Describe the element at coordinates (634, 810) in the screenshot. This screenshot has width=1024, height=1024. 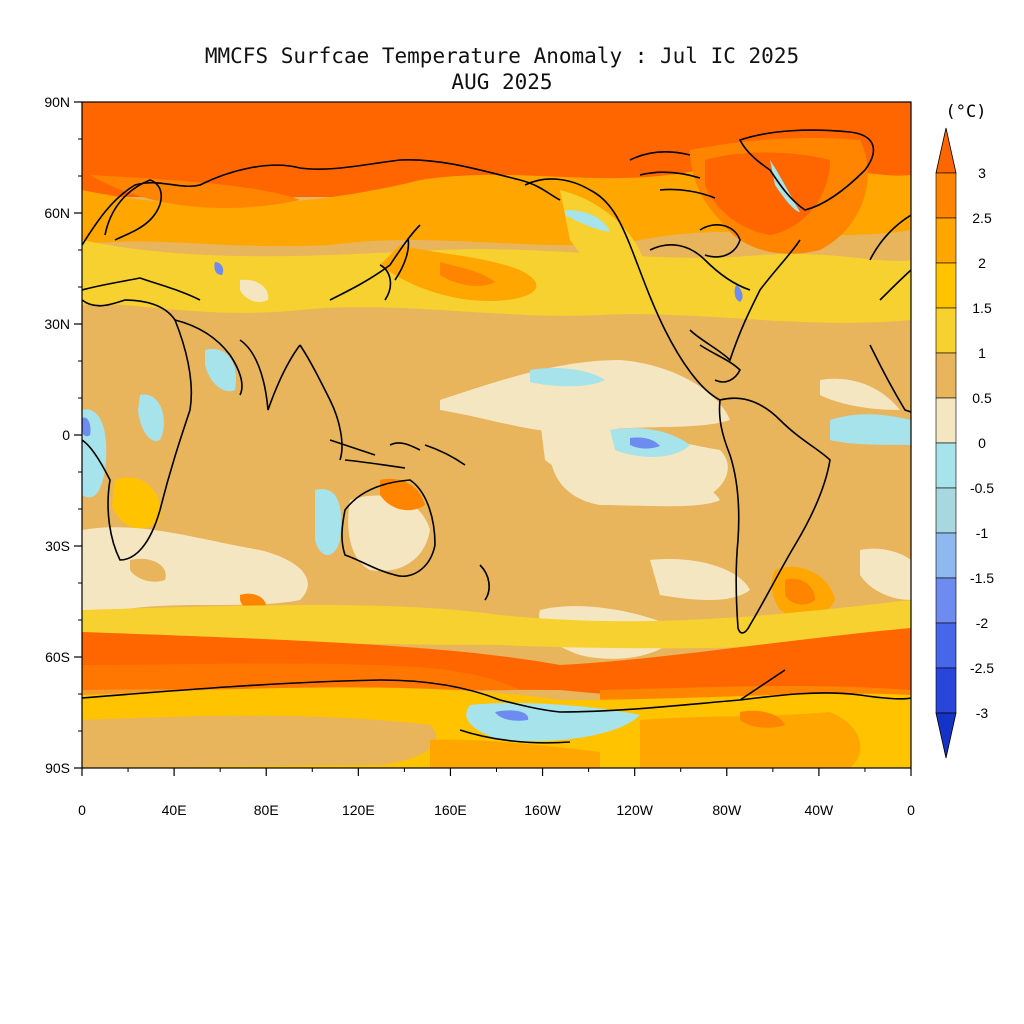
I see `lon-tick-label: 120W` at that location.